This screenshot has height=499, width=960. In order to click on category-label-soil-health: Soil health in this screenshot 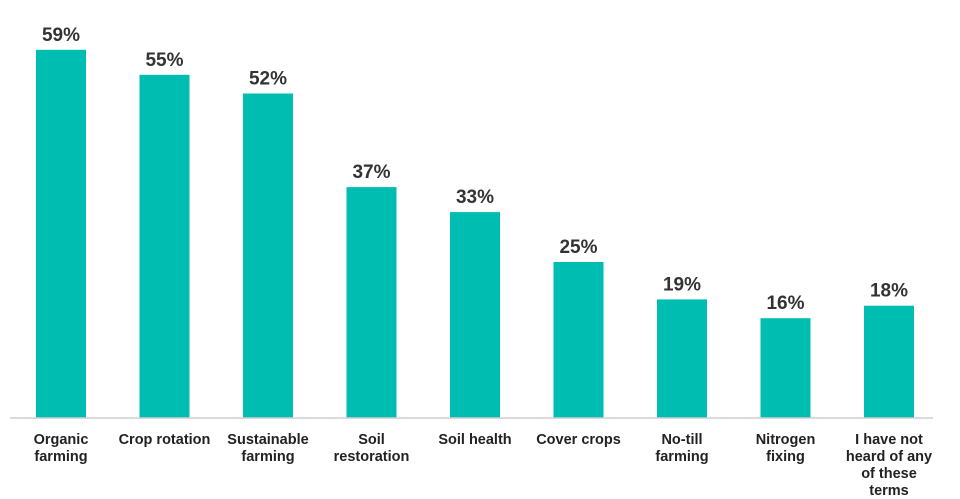, I will do `click(474, 440)`.